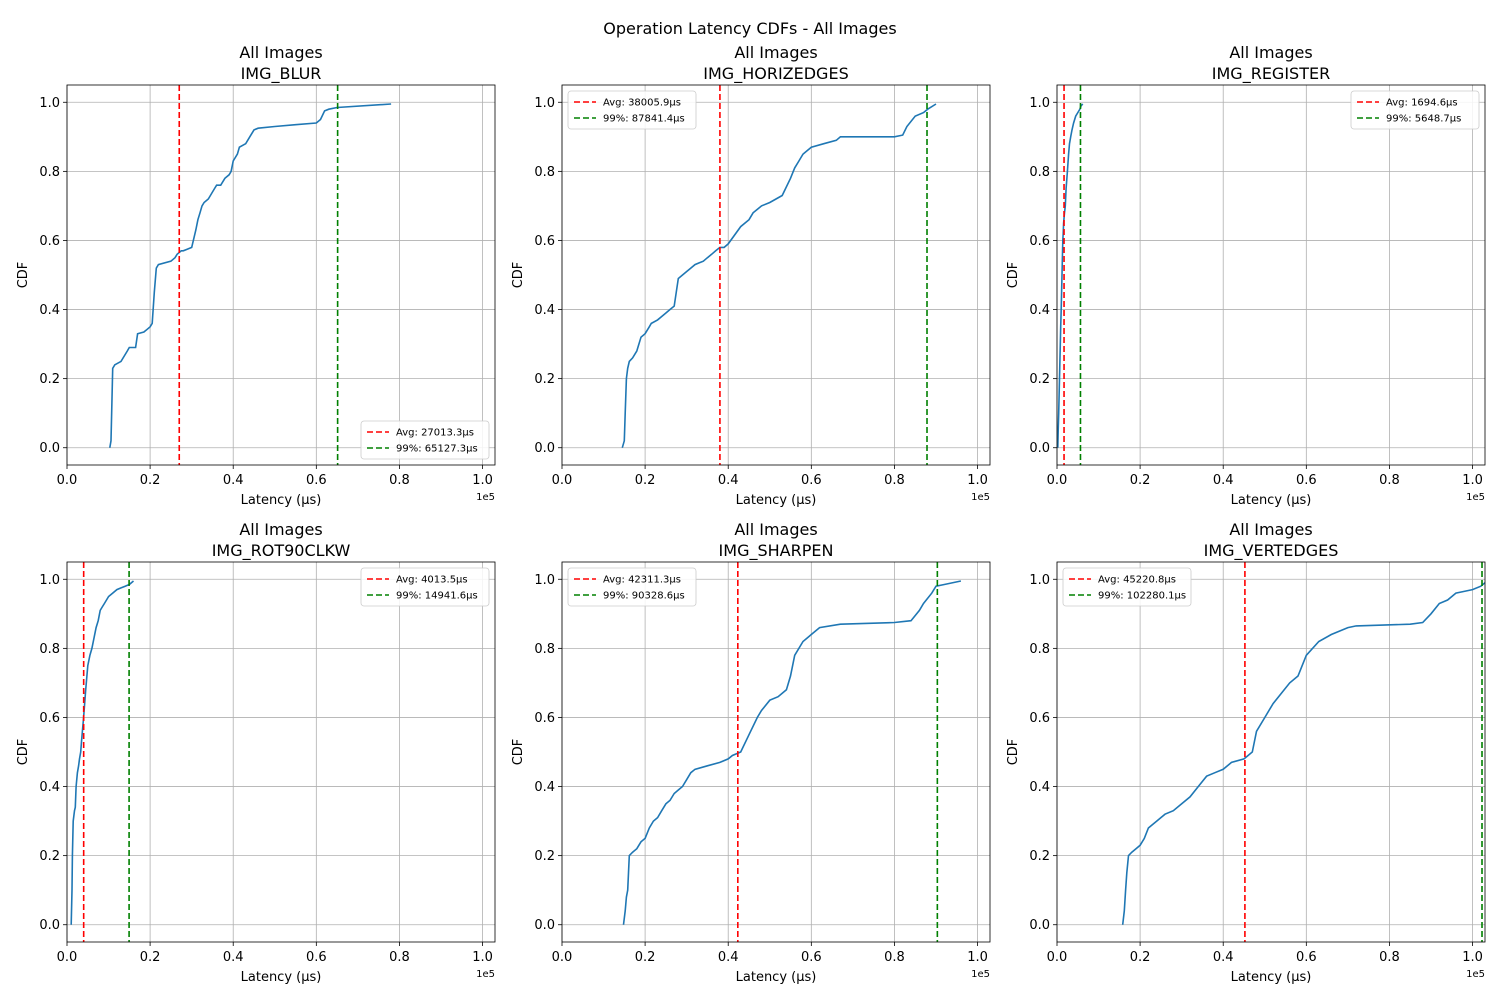 Image resolution: width=1500 pixels, height=1000 pixels. I want to click on legend: Avg: 45220.8µs 99%: 102280.1µs, so click(1127, 587).